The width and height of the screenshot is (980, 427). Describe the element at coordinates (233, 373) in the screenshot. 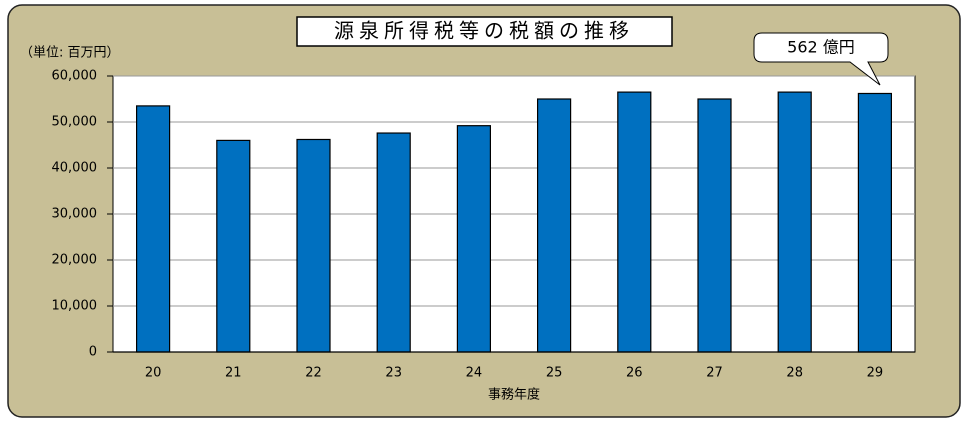

I see `x-tick-label: 21` at that location.